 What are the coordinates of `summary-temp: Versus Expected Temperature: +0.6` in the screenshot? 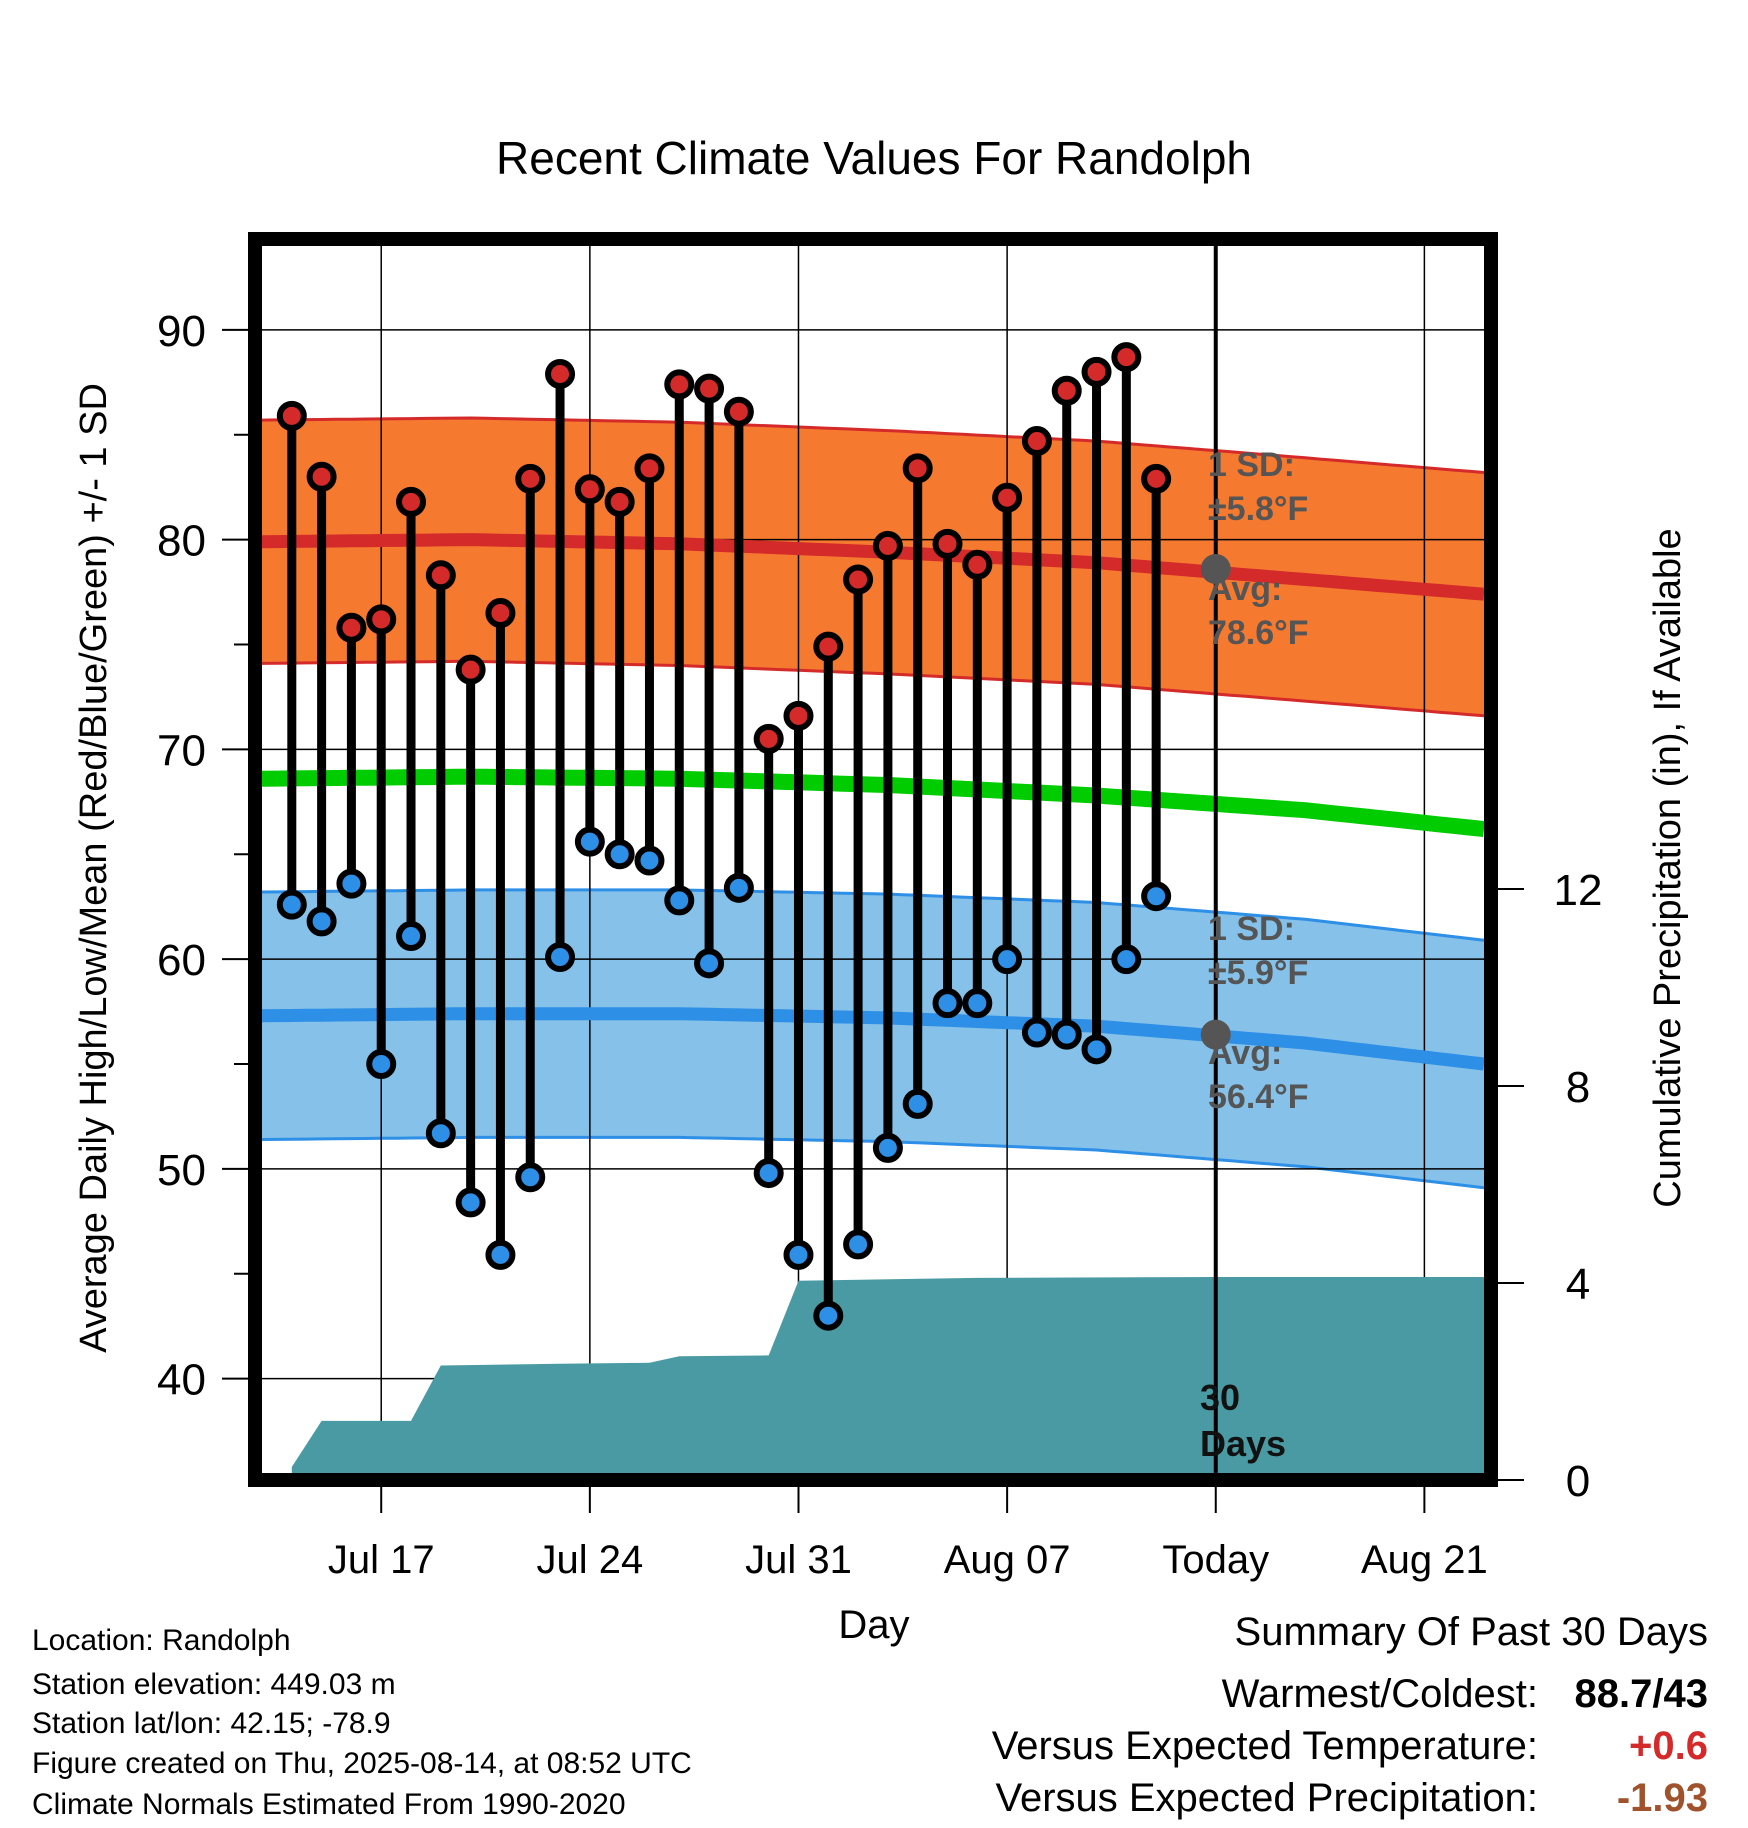 It's located at (1350, 1746).